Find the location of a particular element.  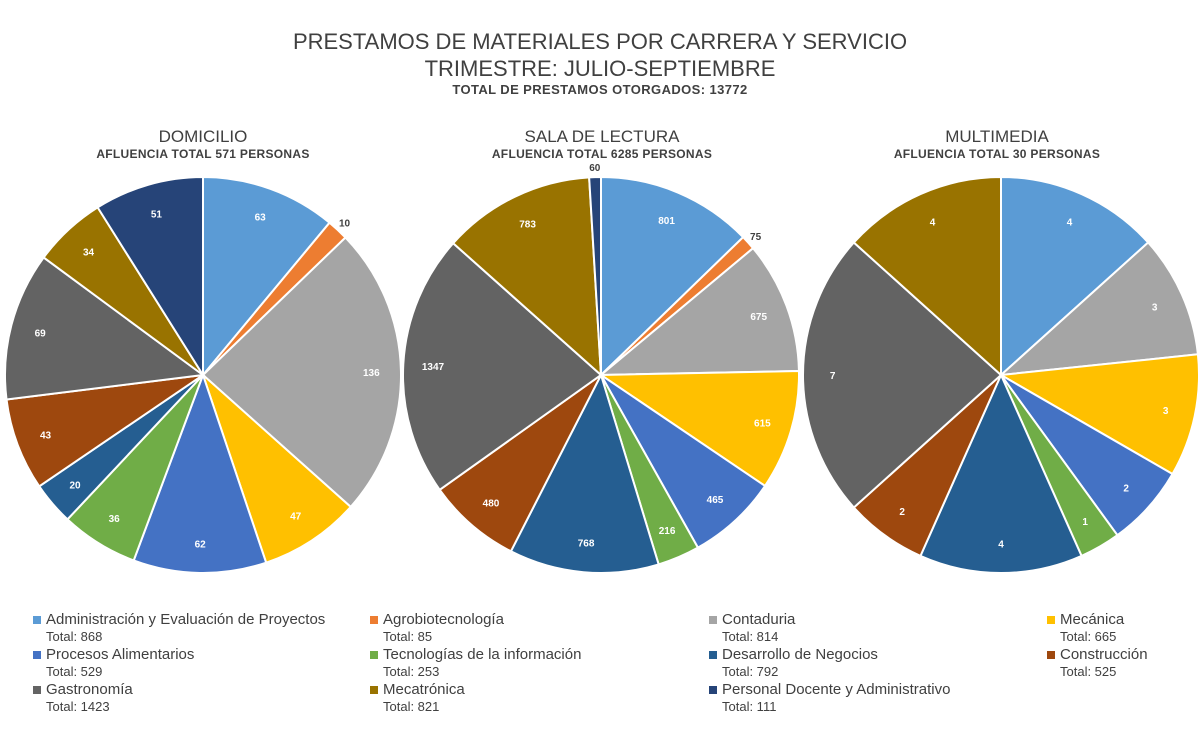

pie-subtitle: AFLUENCIA TOTAL 571 PERSONAS is located at coordinates (203, 154).